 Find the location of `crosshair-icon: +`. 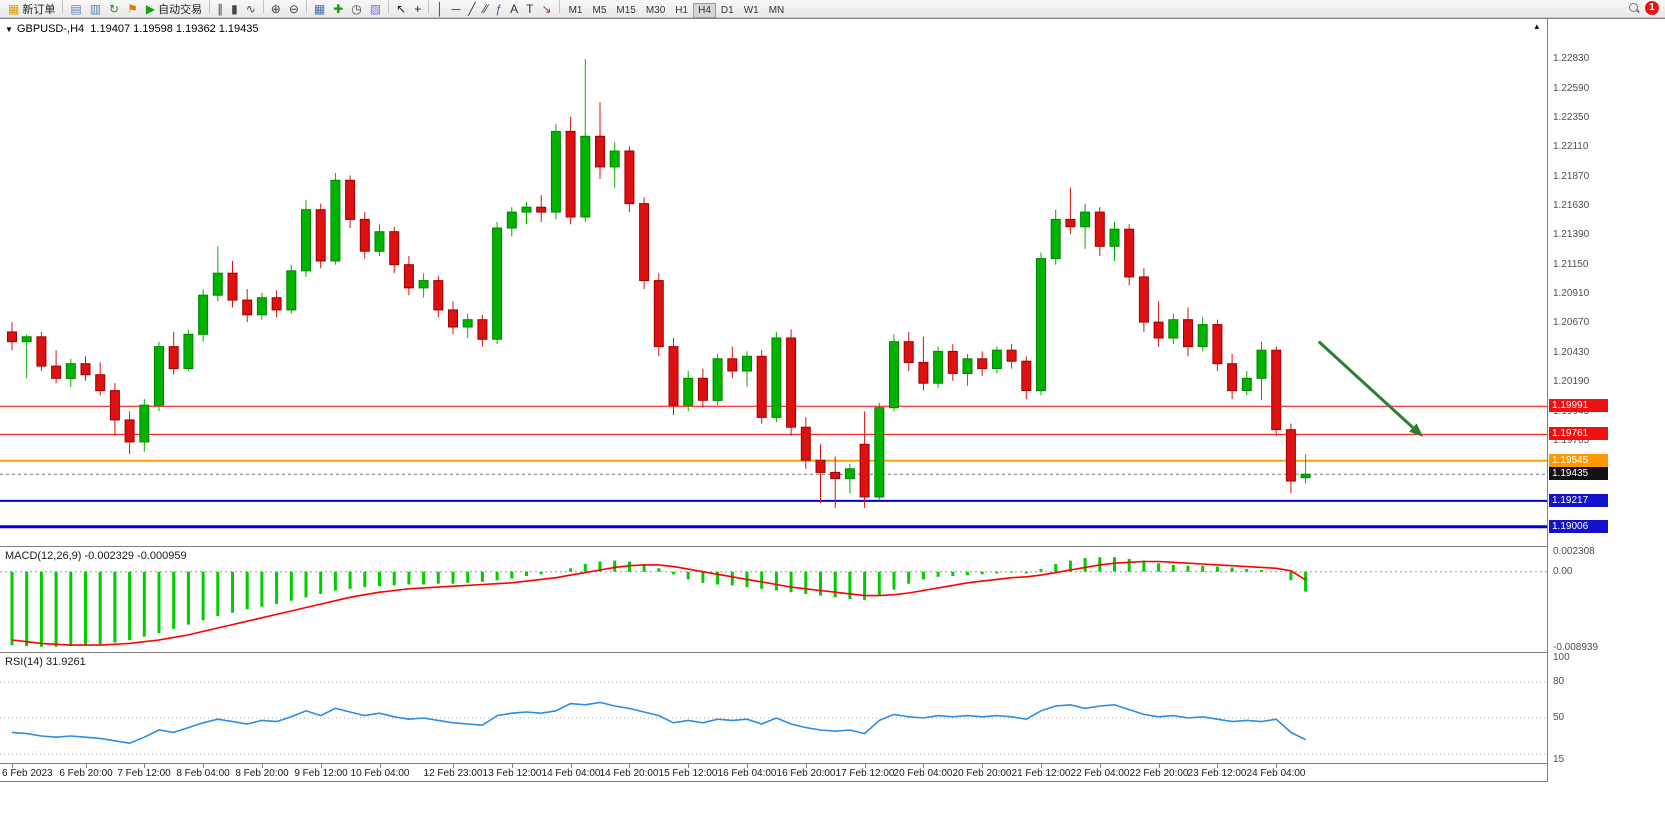

crosshair-icon: + is located at coordinates (418, 8).